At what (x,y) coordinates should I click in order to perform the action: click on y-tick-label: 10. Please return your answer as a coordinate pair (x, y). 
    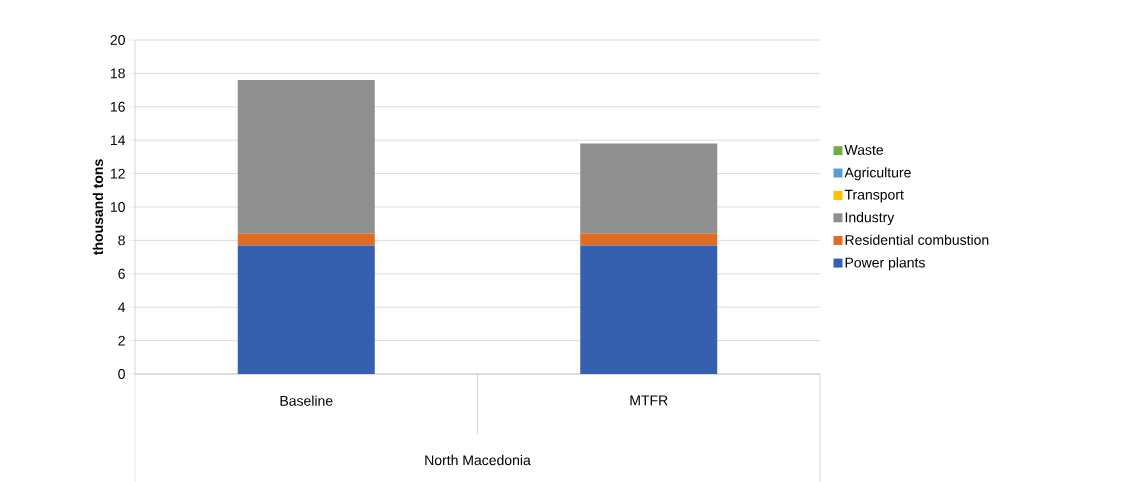
    Looking at the image, I should click on (117, 207).